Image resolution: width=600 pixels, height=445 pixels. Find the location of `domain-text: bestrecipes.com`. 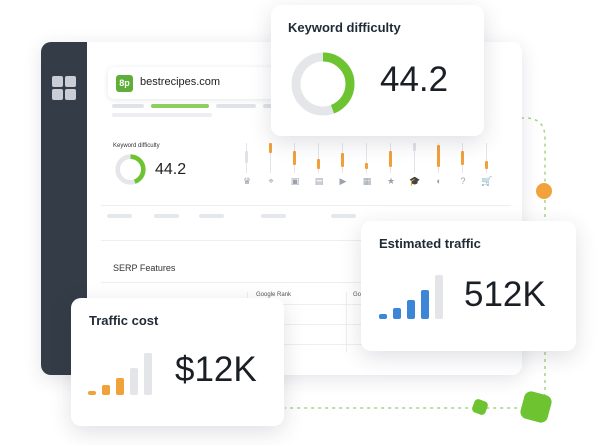

domain-text: bestrecipes.com is located at coordinates (180, 82).